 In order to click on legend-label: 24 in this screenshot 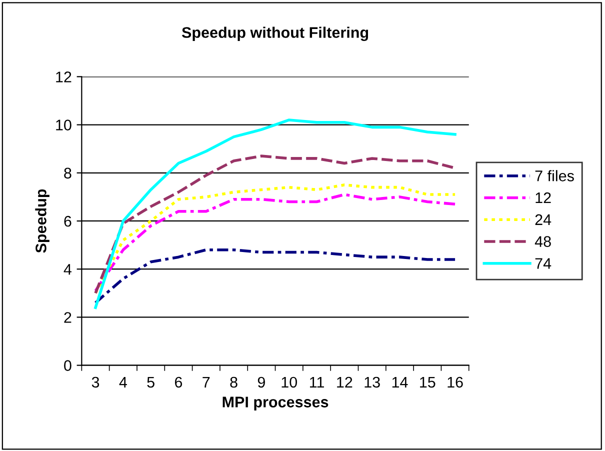, I will do `click(543, 219)`.